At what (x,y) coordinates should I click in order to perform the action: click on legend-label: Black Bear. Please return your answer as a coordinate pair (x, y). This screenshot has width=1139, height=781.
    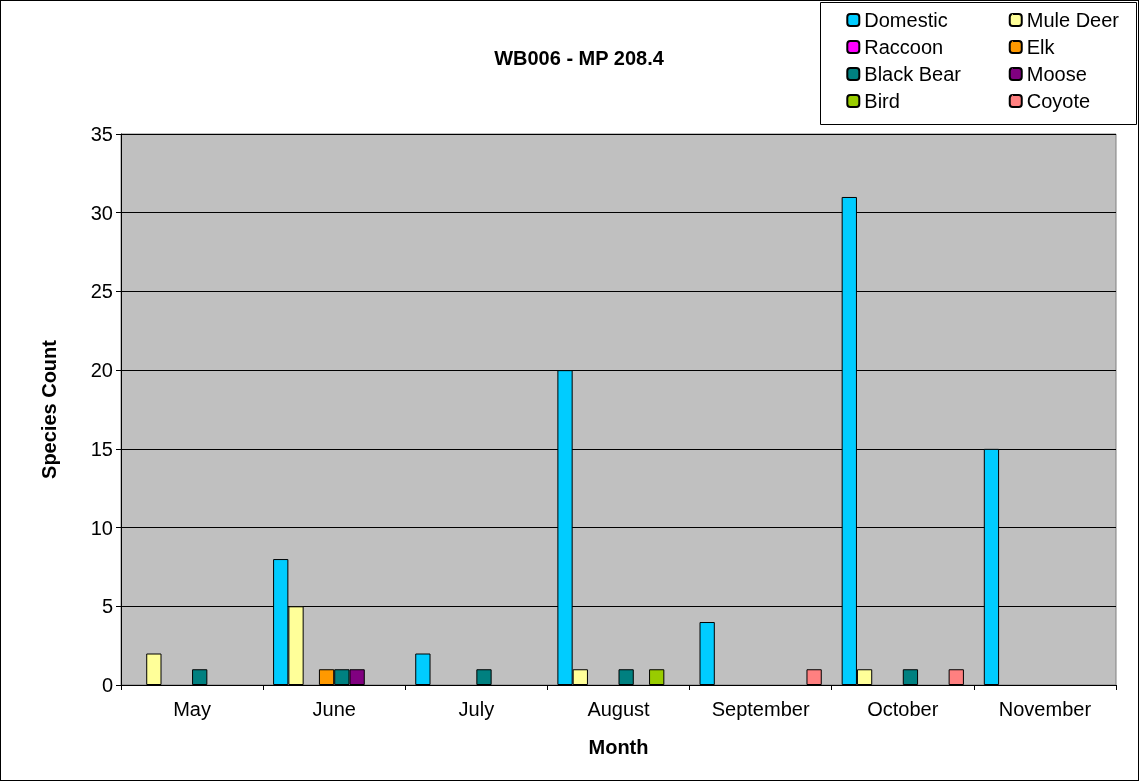
    Looking at the image, I should click on (913, 74).